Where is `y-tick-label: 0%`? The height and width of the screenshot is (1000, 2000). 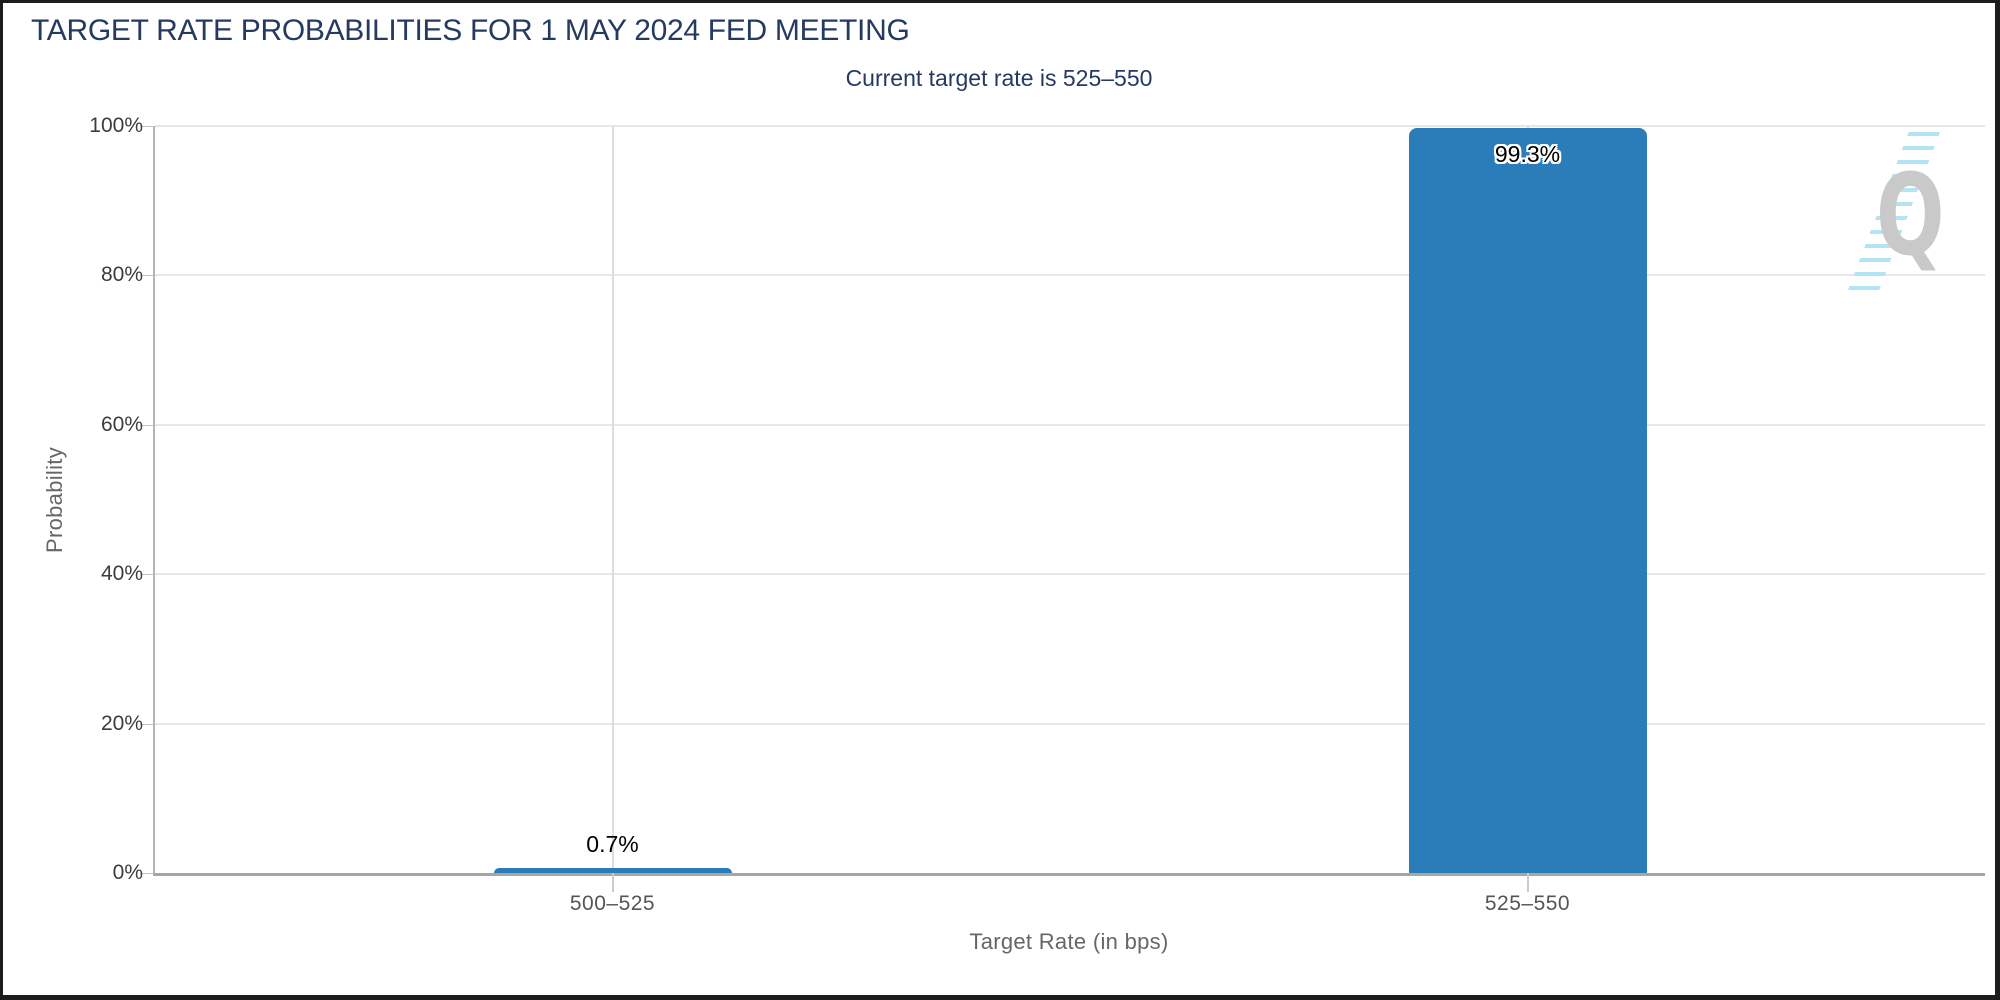
y-tick-label: 0% is located at coordinates (127, 872).